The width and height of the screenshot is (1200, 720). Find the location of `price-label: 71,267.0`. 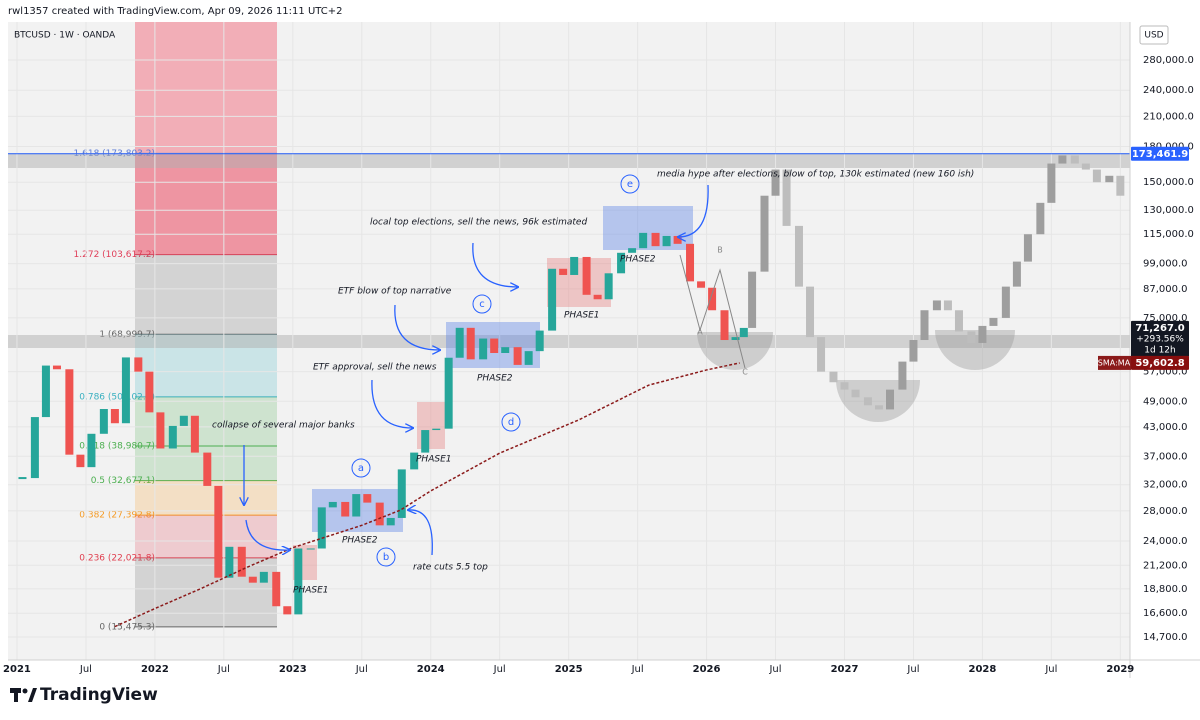

price-label: 71,267.0 is located at coordinates (1159, 328).